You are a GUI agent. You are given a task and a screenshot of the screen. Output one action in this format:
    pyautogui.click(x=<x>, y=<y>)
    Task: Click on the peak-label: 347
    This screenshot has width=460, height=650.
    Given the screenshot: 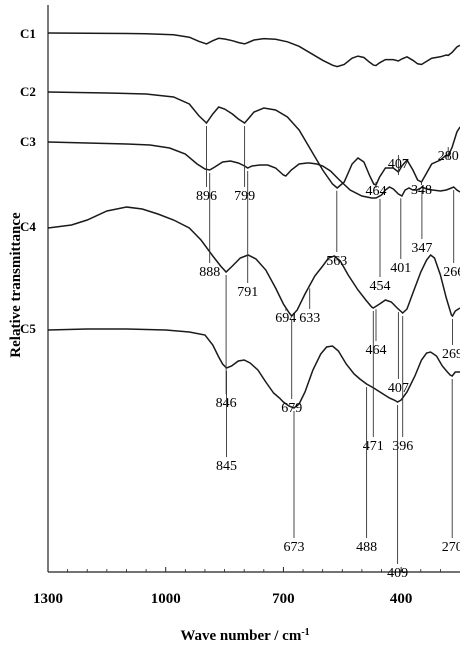 What is the action you would take?
    pyautogui.click(x=421, y=248)
    